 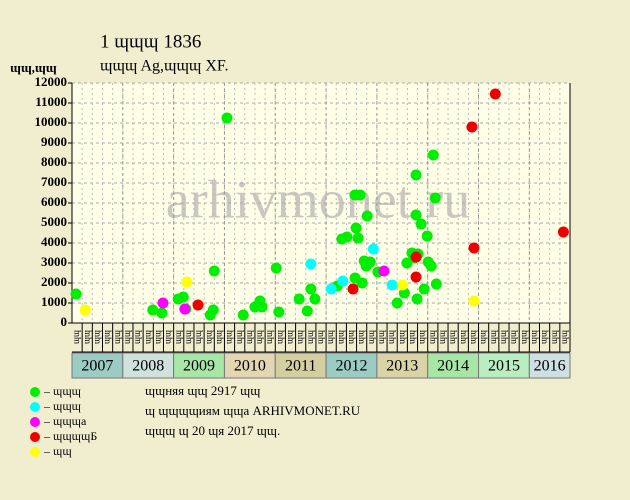 I want to click on legend-label: – ɰɰɰɰБ, so click(x=70, y=436).